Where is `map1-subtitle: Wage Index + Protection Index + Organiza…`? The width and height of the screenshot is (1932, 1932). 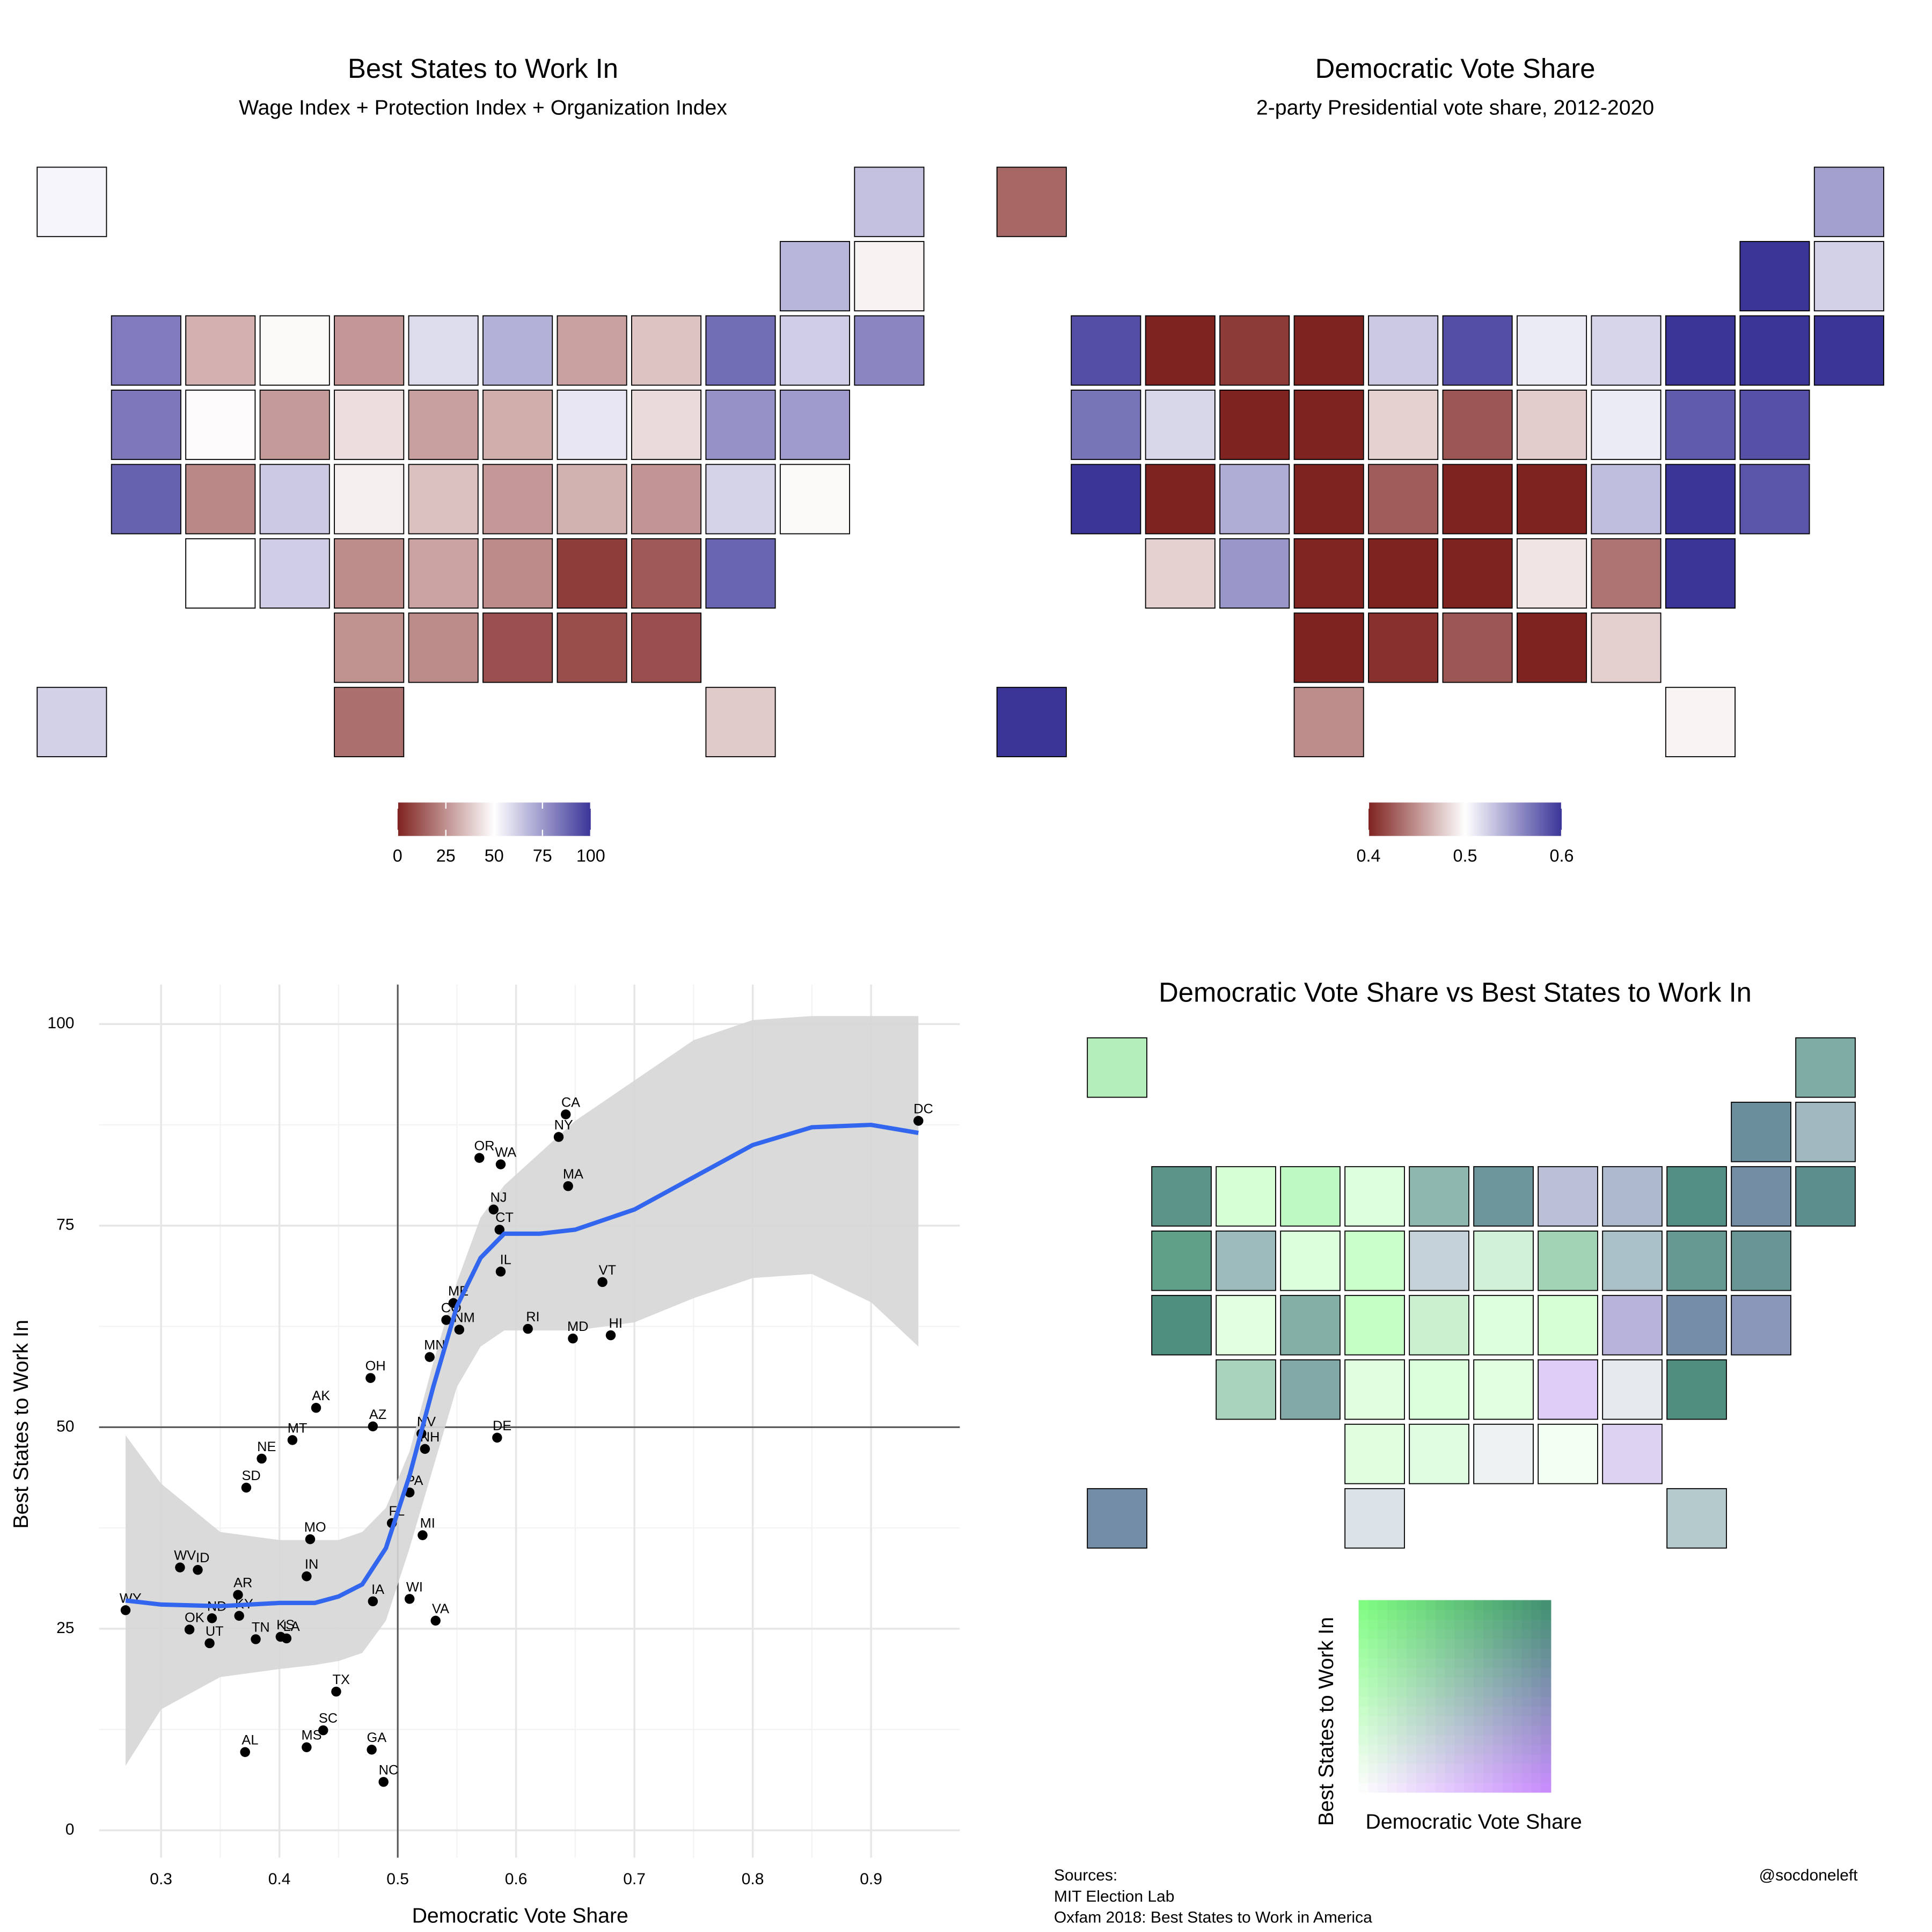 map1-subtitle: Wage Index + Protection Index + Organiza… is located at coordinates (483, 107).